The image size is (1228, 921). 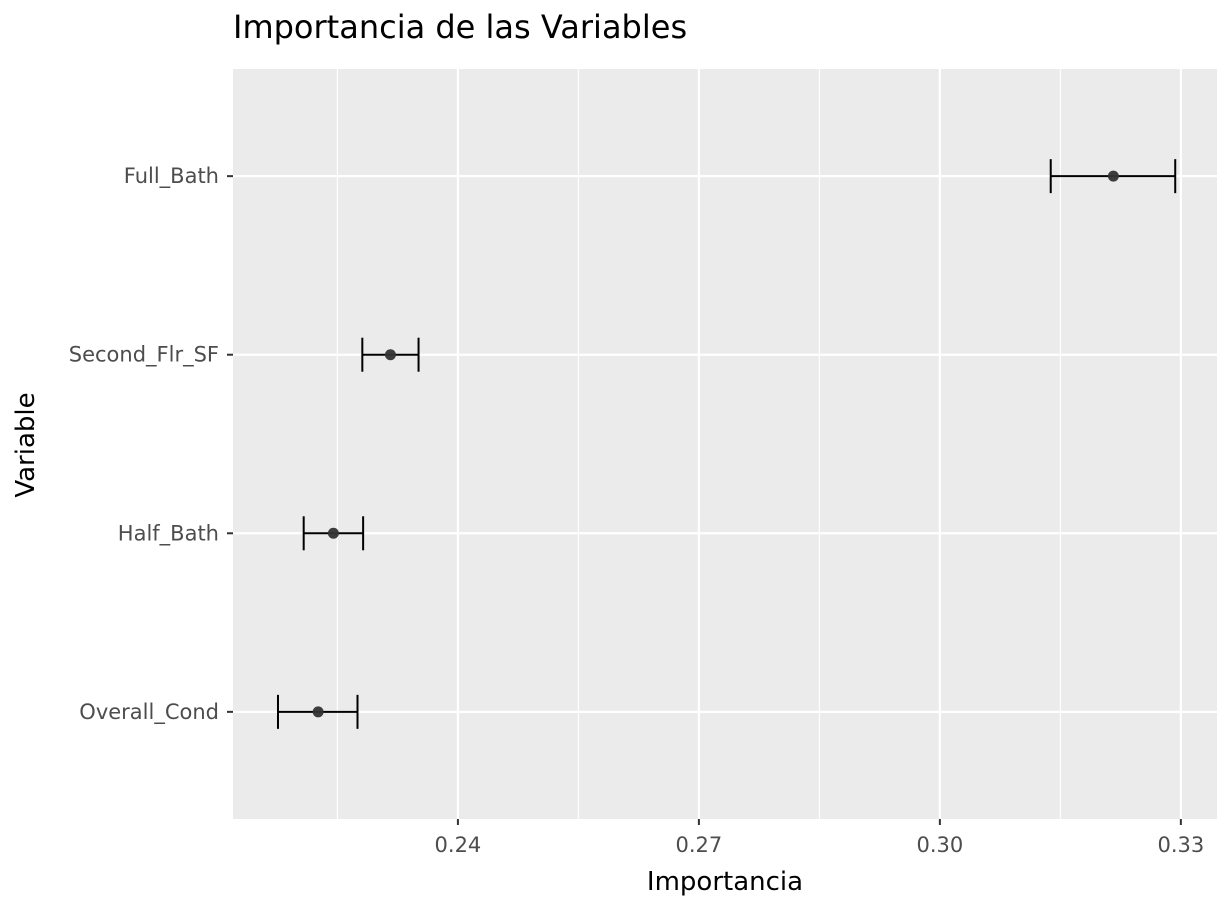 I want to click on x-tick-label: 0.30, so click(x=939, y=845).